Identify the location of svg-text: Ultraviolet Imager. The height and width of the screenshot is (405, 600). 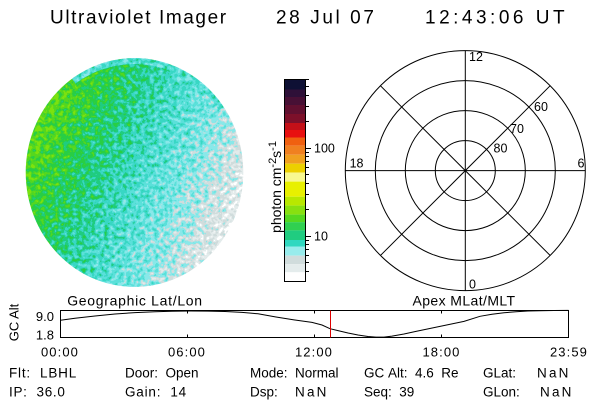
(139, 18).